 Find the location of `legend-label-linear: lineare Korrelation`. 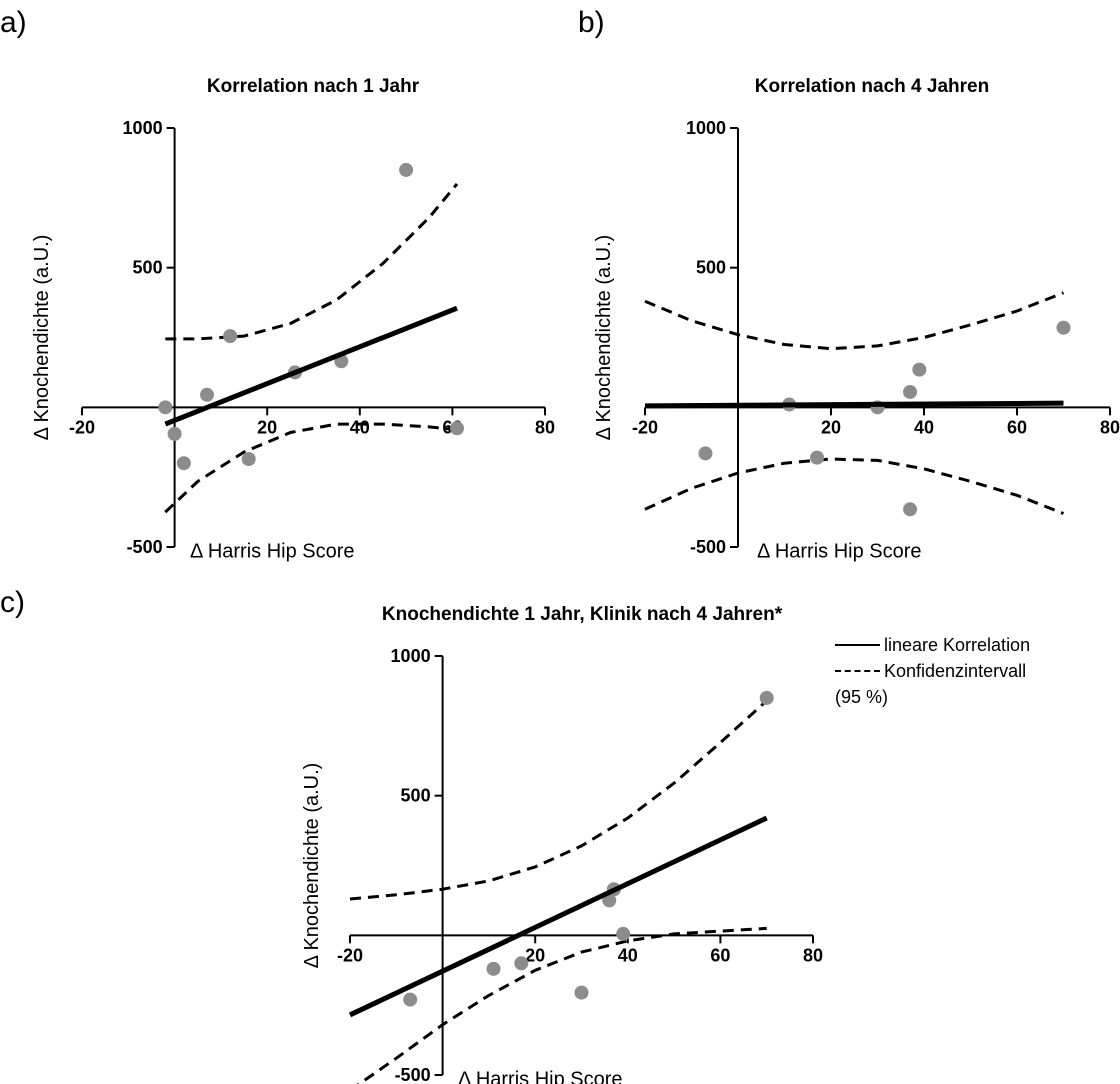

legend-label-linear: lineare Korrelation is located at coordinates (957, 645).